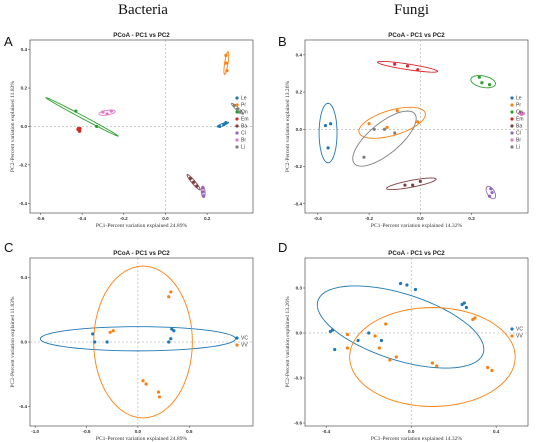  What do you see at coordinates (416, 35) in the screenshot?
I see `panel-b-title: PCoA - PC1 vs PC2` at bounding box center [416, 35].